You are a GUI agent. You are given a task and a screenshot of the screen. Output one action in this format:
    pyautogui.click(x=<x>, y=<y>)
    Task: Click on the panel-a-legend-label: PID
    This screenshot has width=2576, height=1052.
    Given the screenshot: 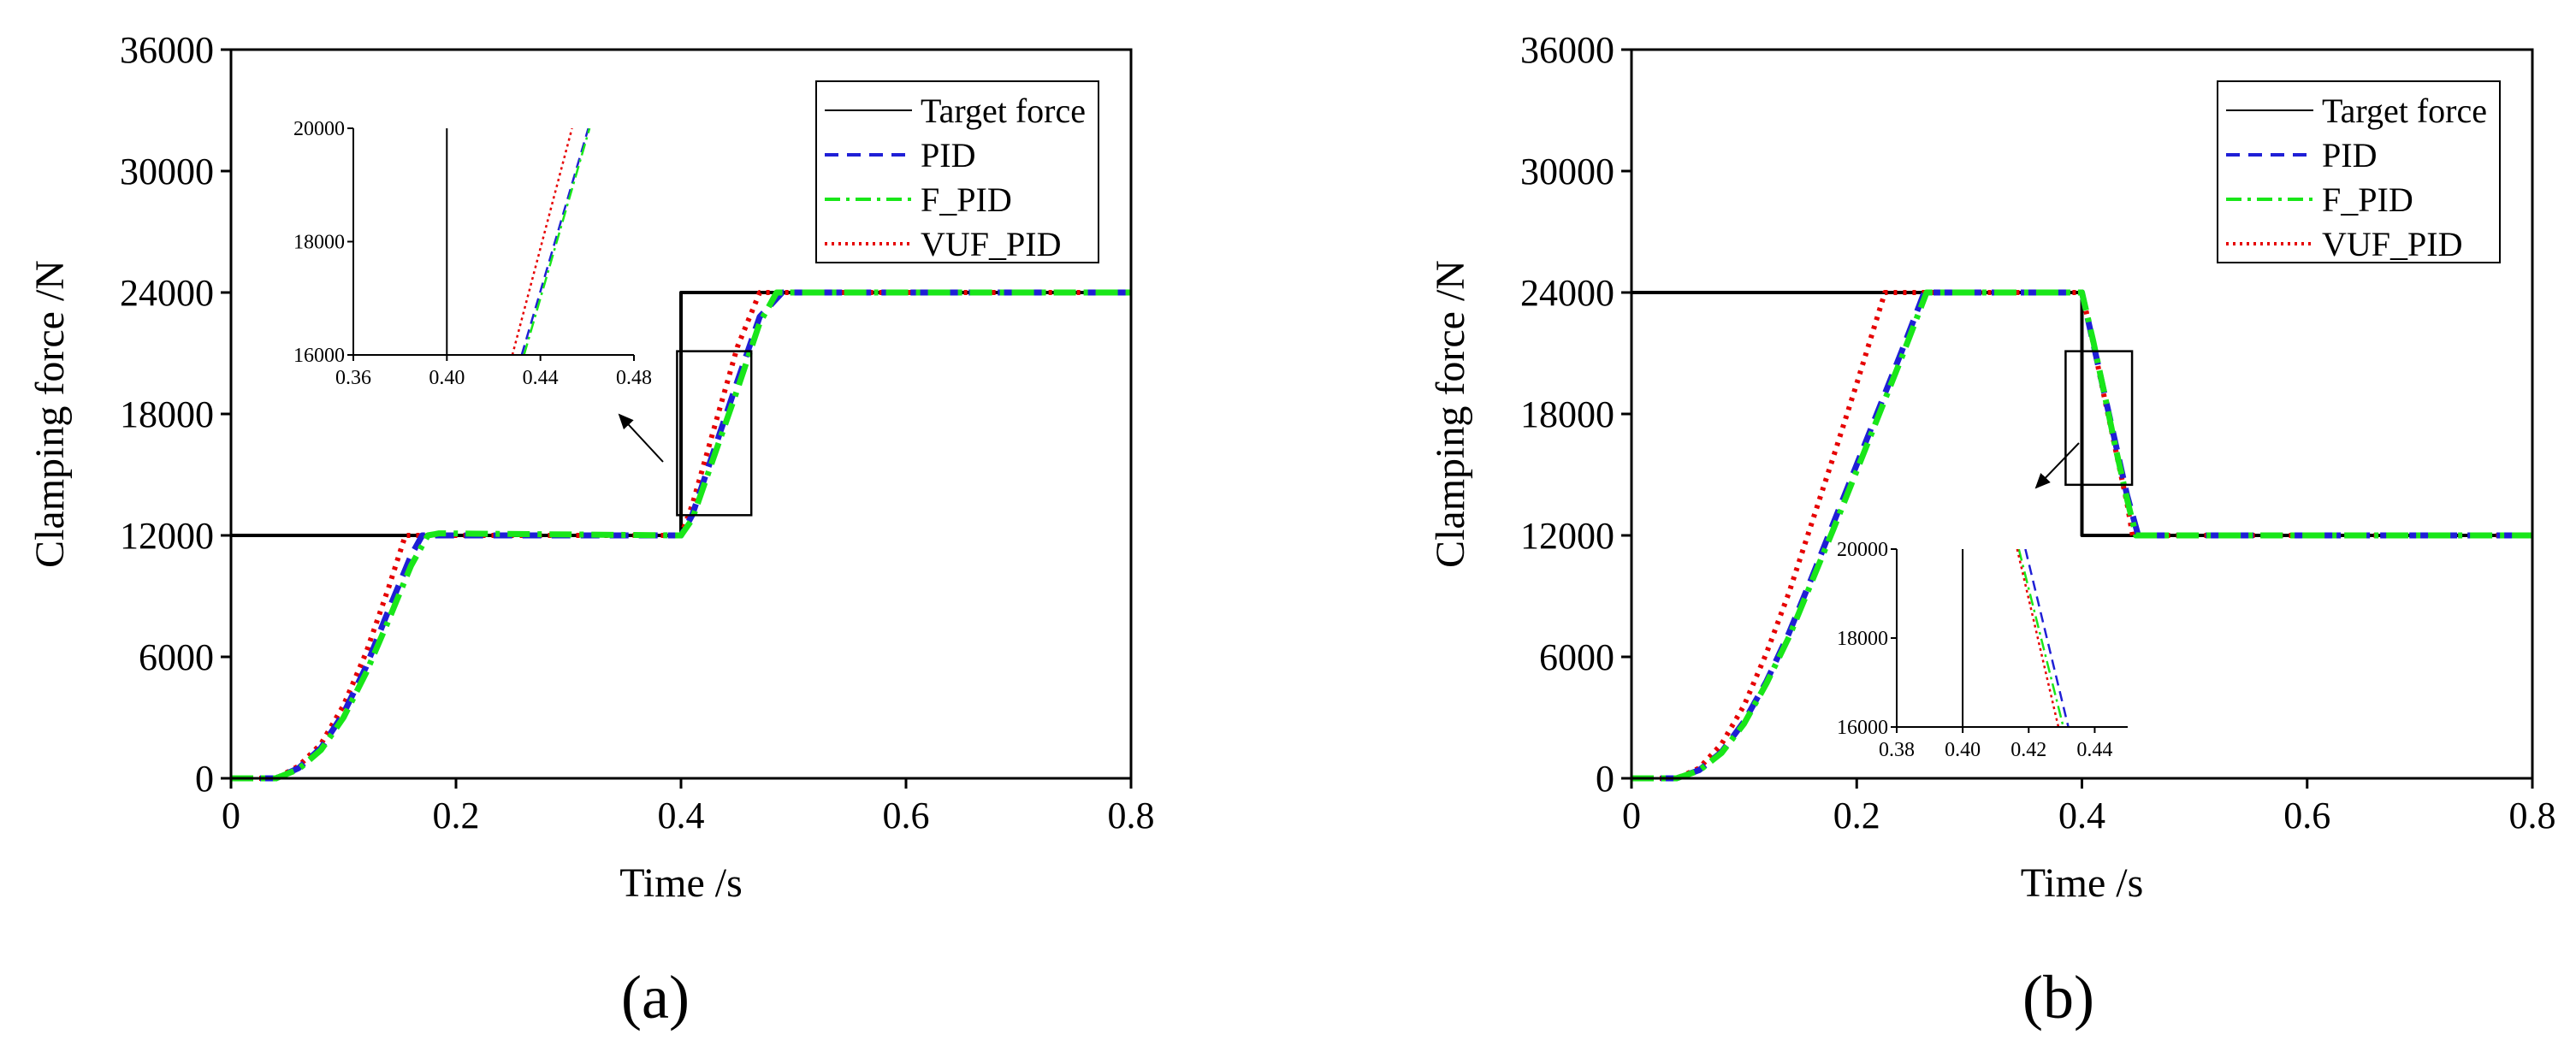 What is the action you would take?
    pyautogui.click(x=948, y=155)
    